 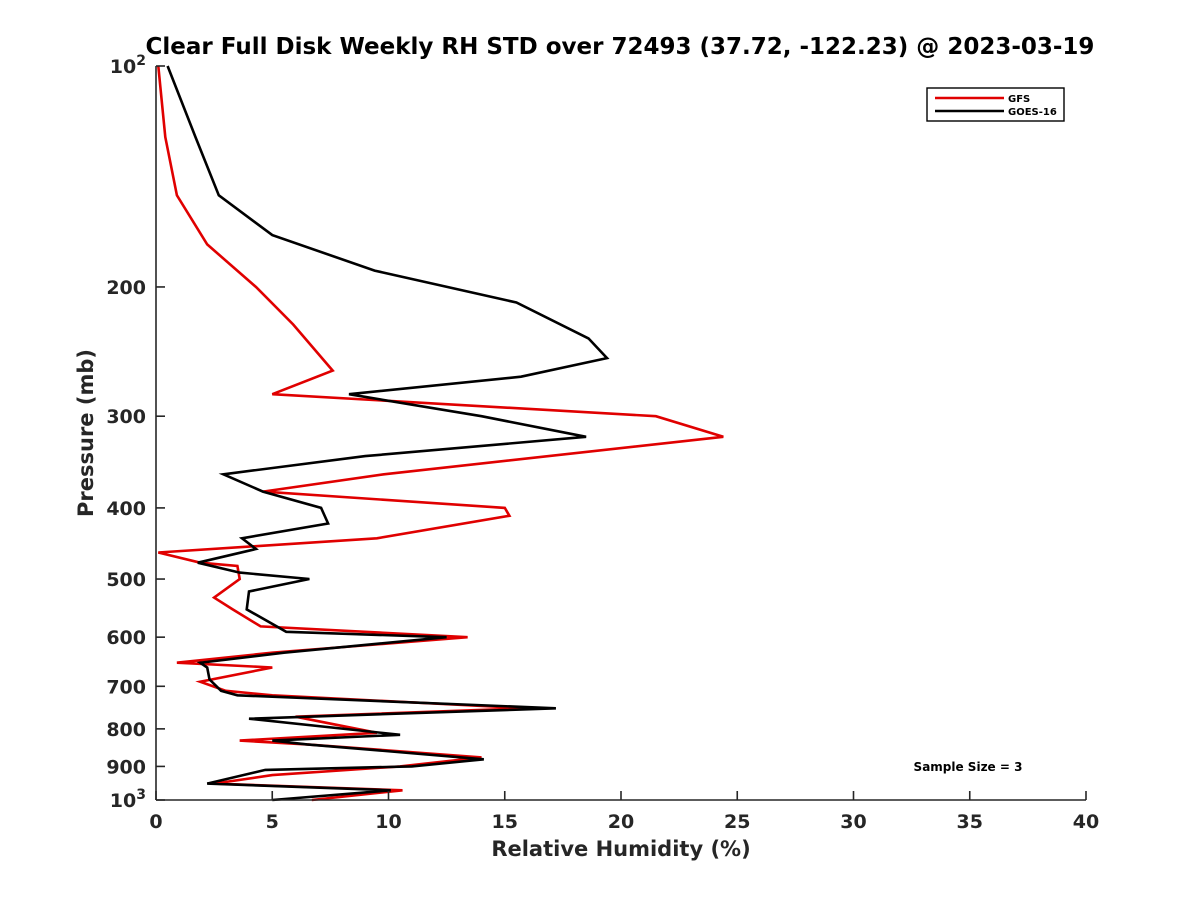 What do you see at coordinates (126, 509) in the screenshot?
I see `y-tick-label: 400` at bounding box center [126, 509].